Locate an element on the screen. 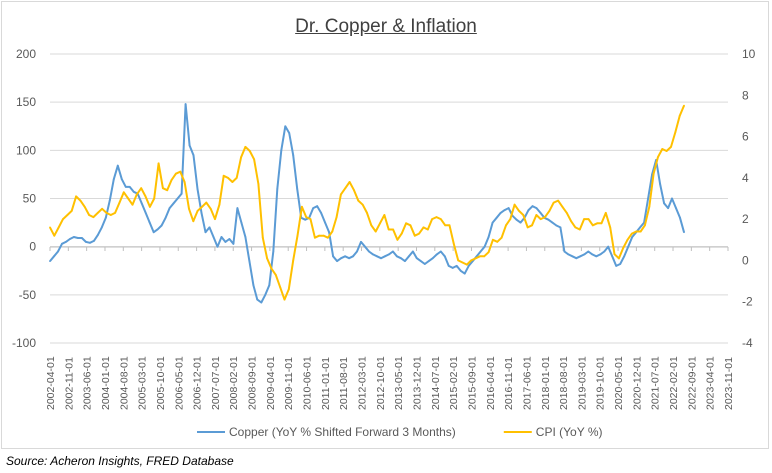 This screenshot has height=473, width=772. right-tick-label: 10 is located at coordinates (749, 54).